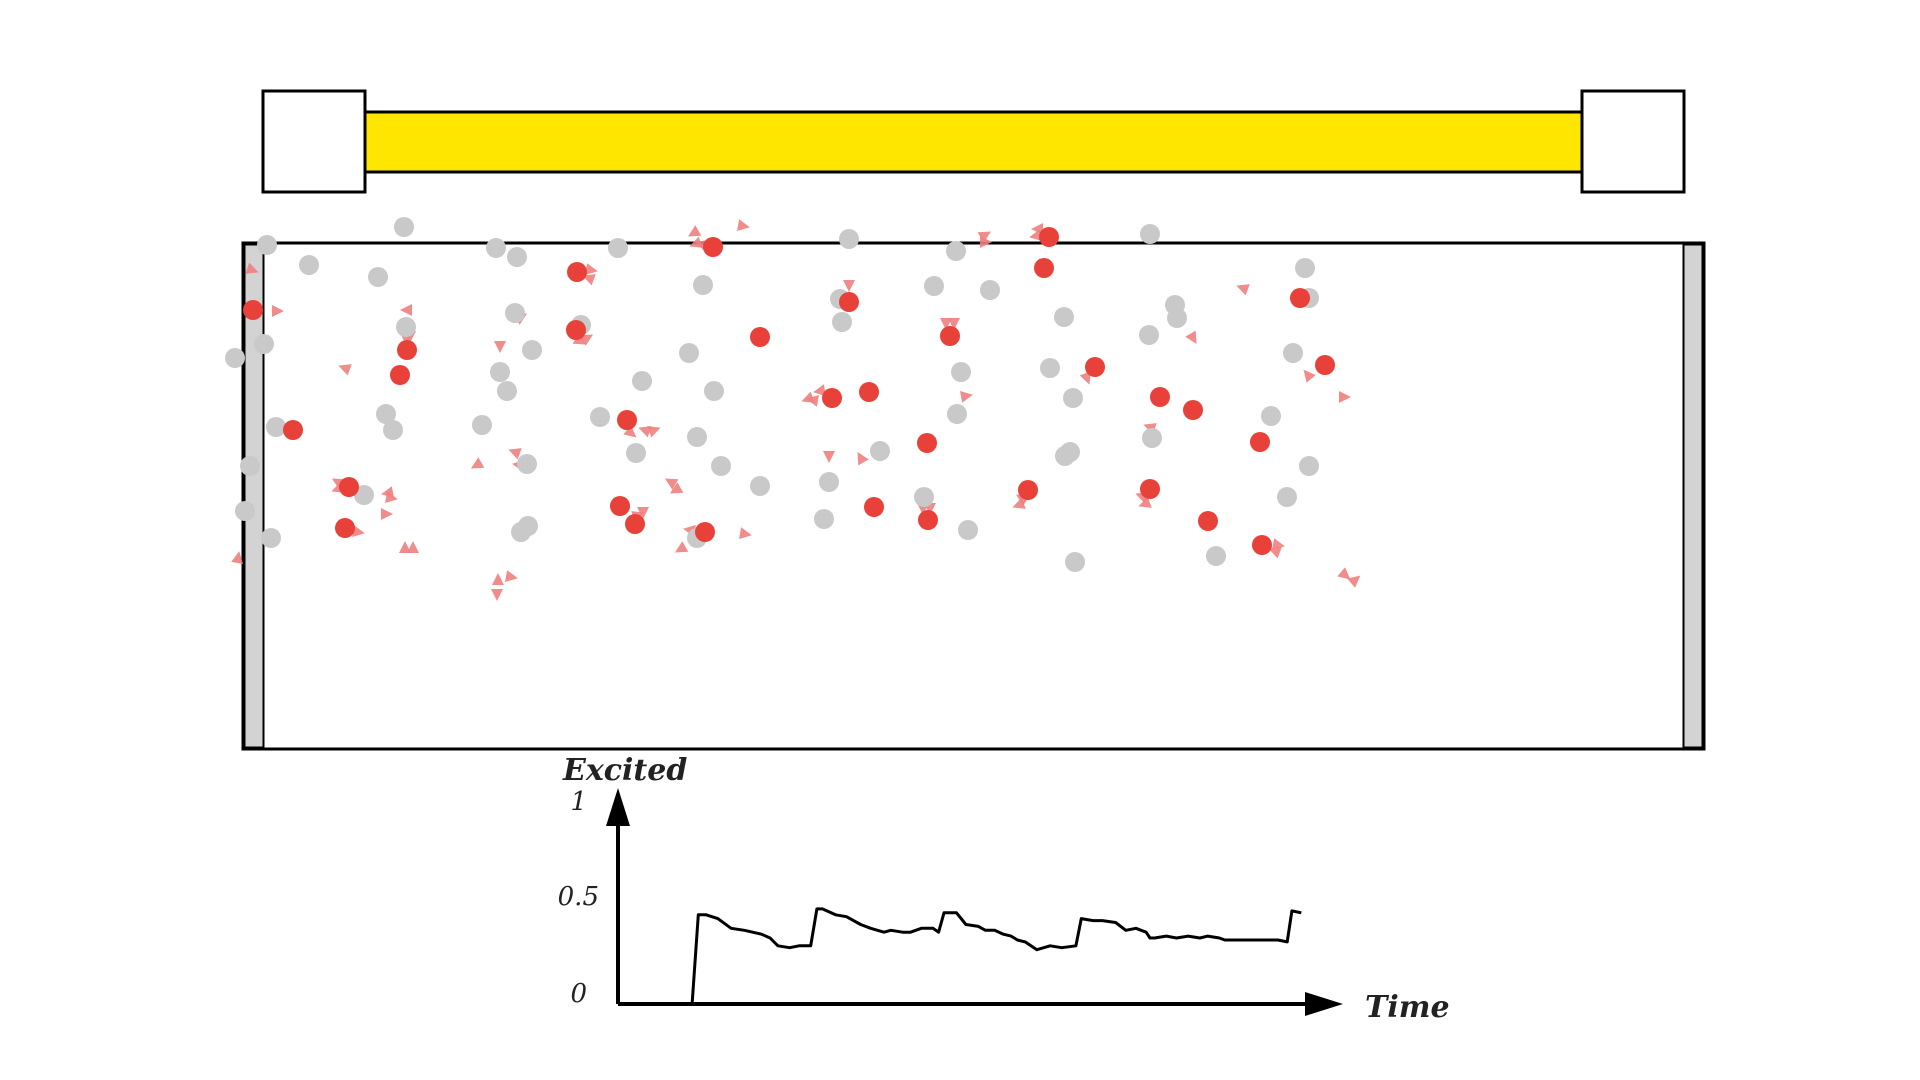 The width and height of the screenshot is (1920, 1080). Describe the element at coordinates (578, 897) in the screenshot. I see `y-tick-label-mid: 0.5` at that location.